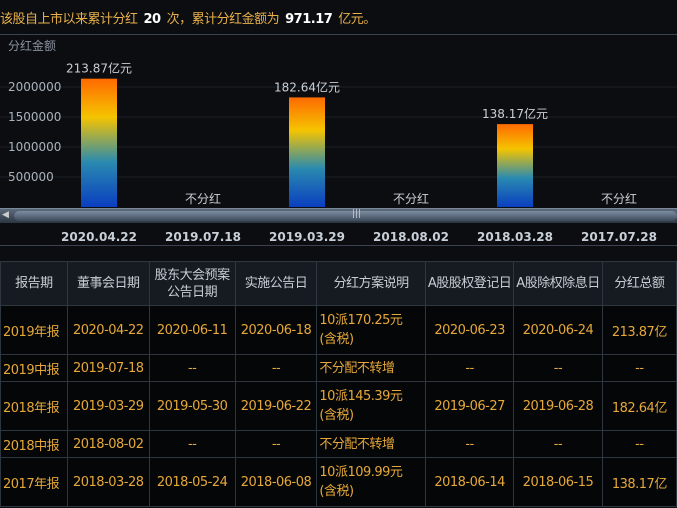 The image size is (677, 508). I want to click on x-tick-label: 2020.04.22, so click(99, 237).